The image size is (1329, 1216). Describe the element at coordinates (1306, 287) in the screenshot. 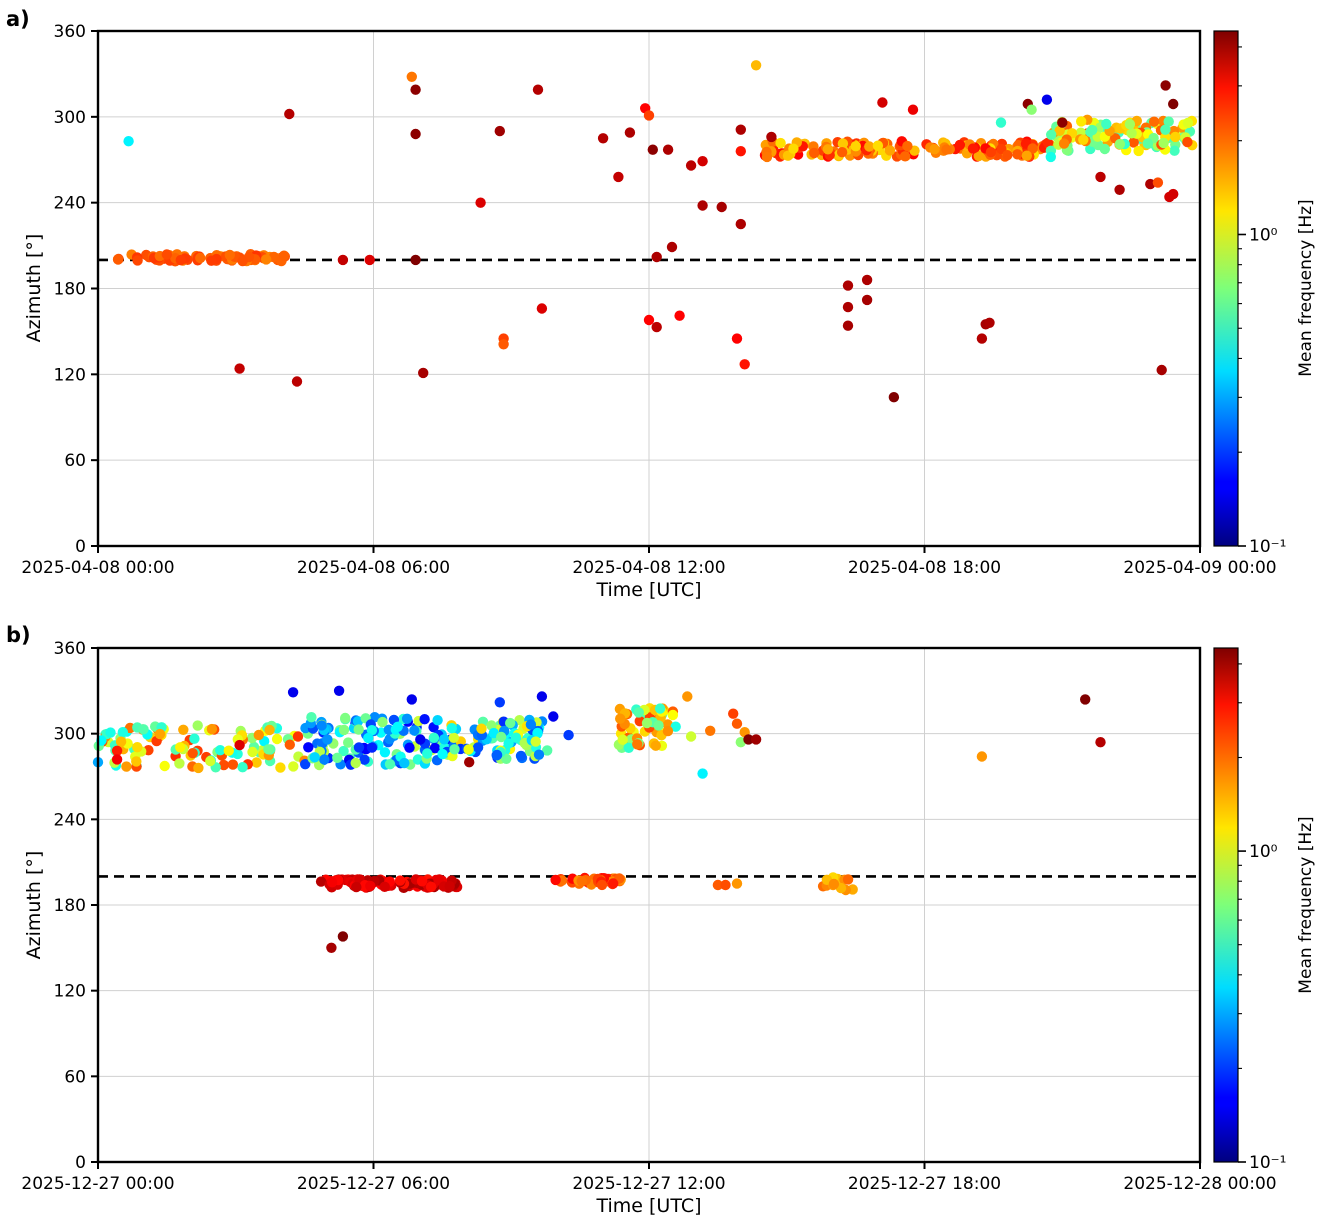

I see `colorbar-label: Mean frequency [Hz]` at that location.